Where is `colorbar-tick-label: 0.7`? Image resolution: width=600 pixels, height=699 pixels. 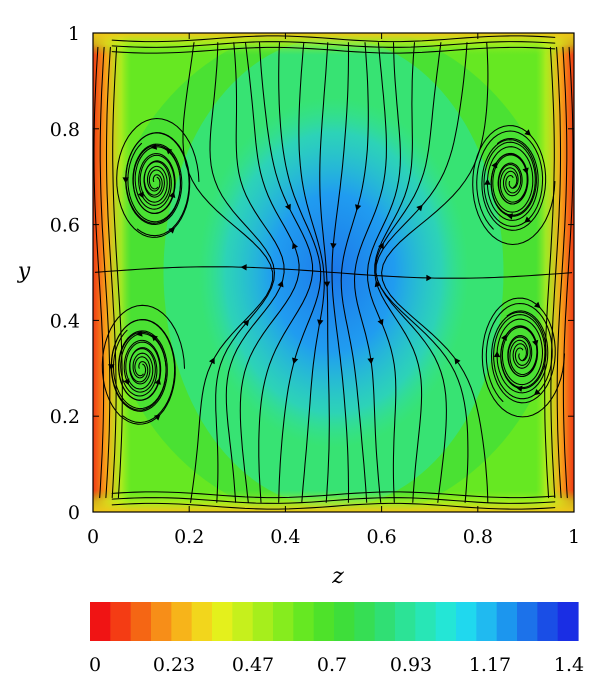
colorbar-tick-label: 0.7 is located at coordinates (332, 665).